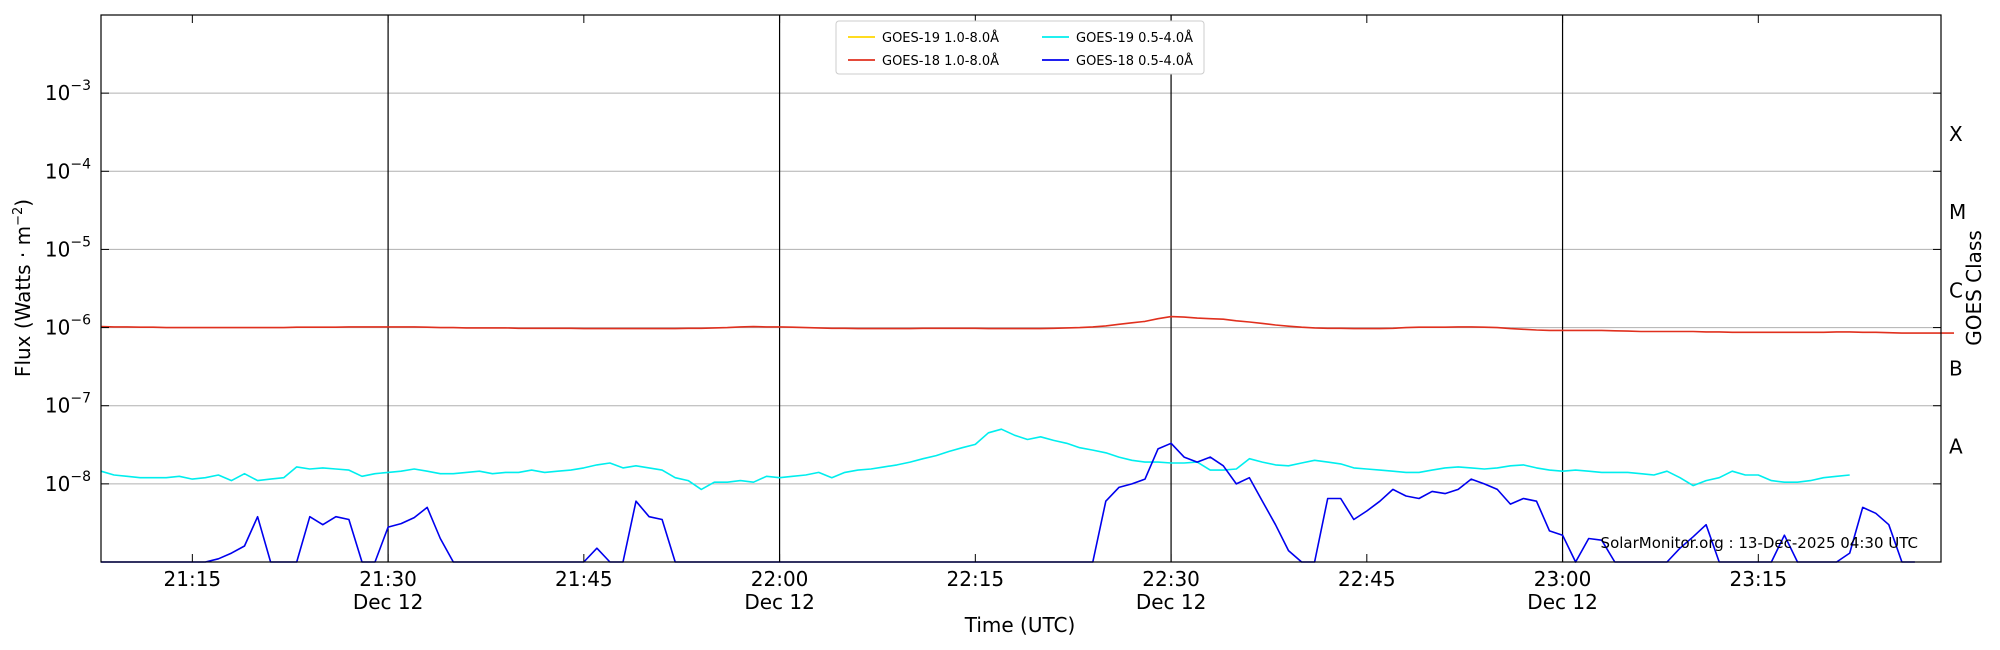 Image resolution: width=2000 pixels, height=650 pixels. I want to click on solarmonitor-annotation: SolarMonitor.org : 13-Dec-2025 04:30 UTC, so click(1759, 543).